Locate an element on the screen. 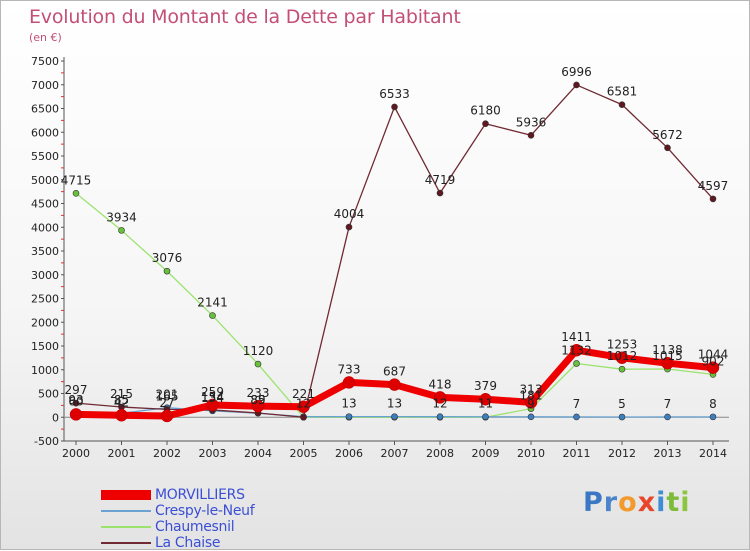 The width and height of the screenshot is (750, 551). legend-label: Chaumesnil is located at coordinates (195, 527).